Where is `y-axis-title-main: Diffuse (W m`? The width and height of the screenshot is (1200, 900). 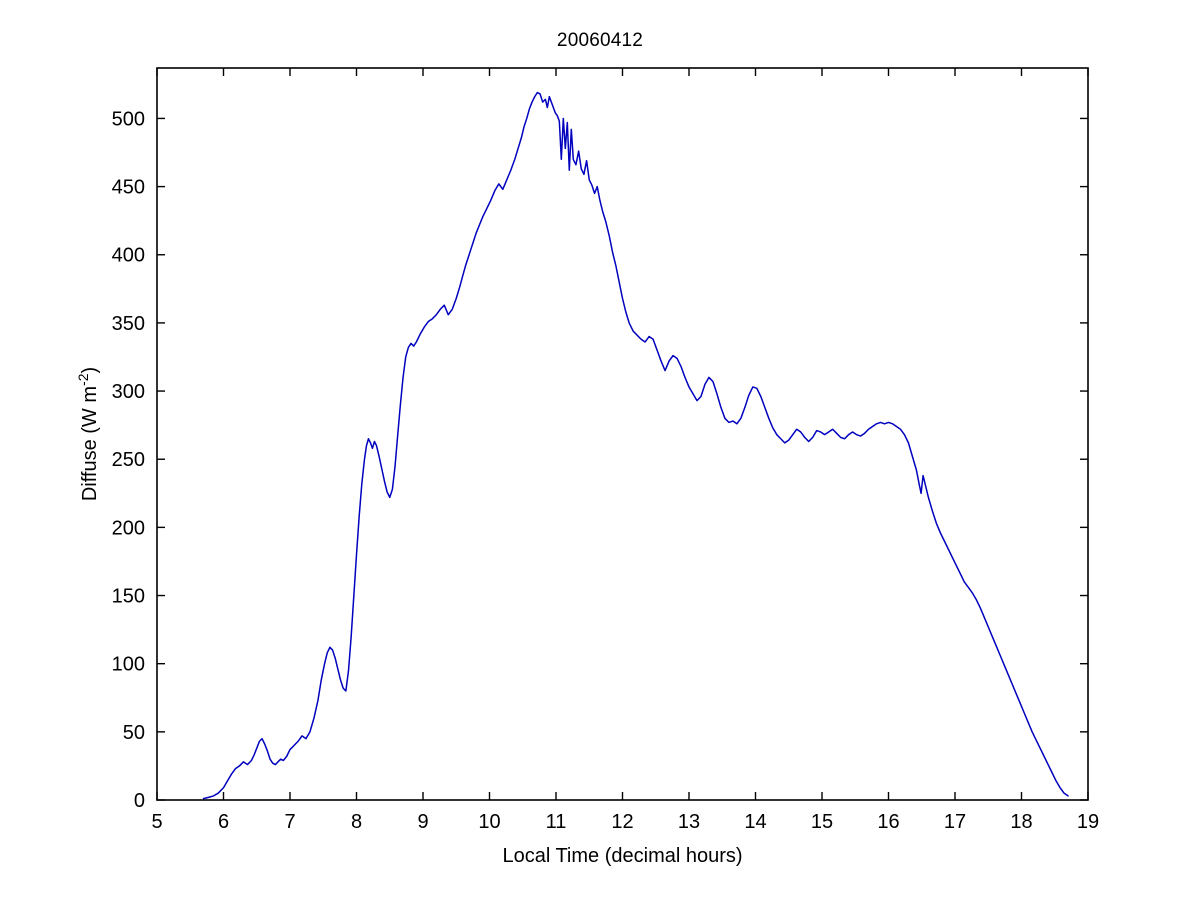
y-axis-title-main: Diffuse (W m is located at coordinates (90, 443).